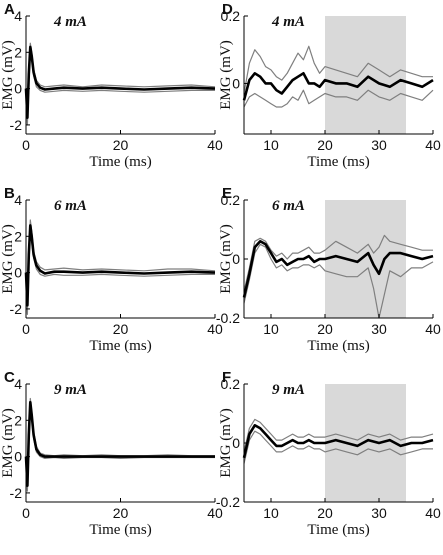  I want to click on panel-letter: C, so click(9, 377).